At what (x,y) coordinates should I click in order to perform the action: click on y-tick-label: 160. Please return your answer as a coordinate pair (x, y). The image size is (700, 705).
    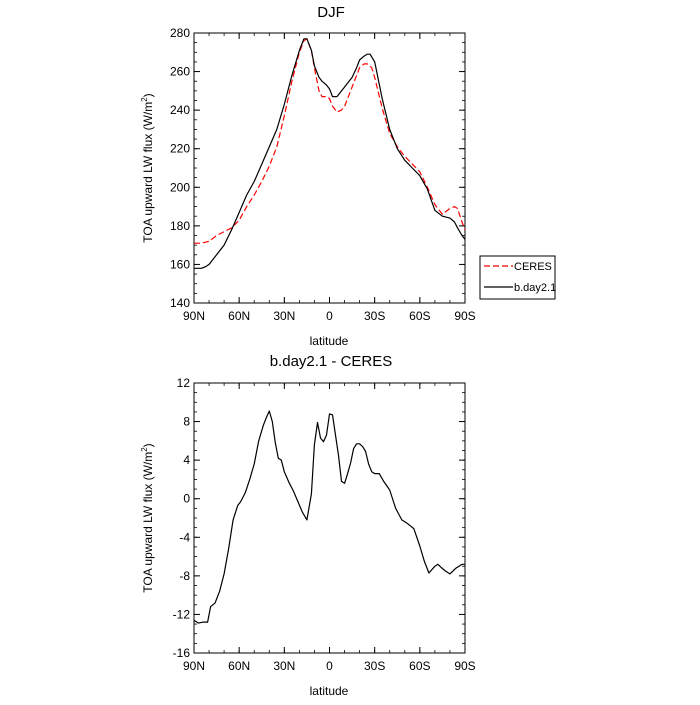
    Looking at the image, I should click on (180, 264).